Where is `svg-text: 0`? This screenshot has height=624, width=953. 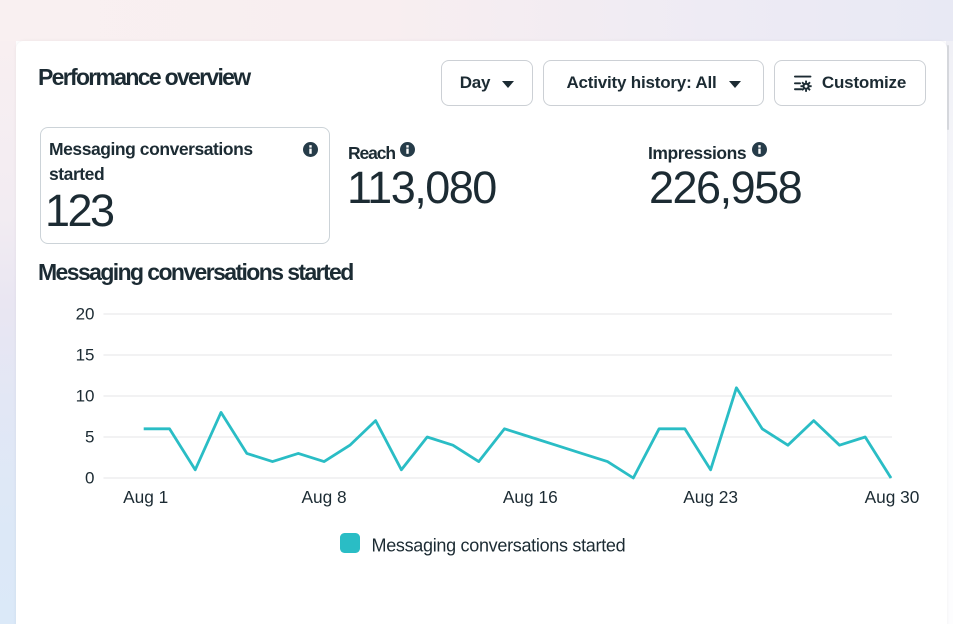 svg-text: 0 is located at coordinates (89, 478).